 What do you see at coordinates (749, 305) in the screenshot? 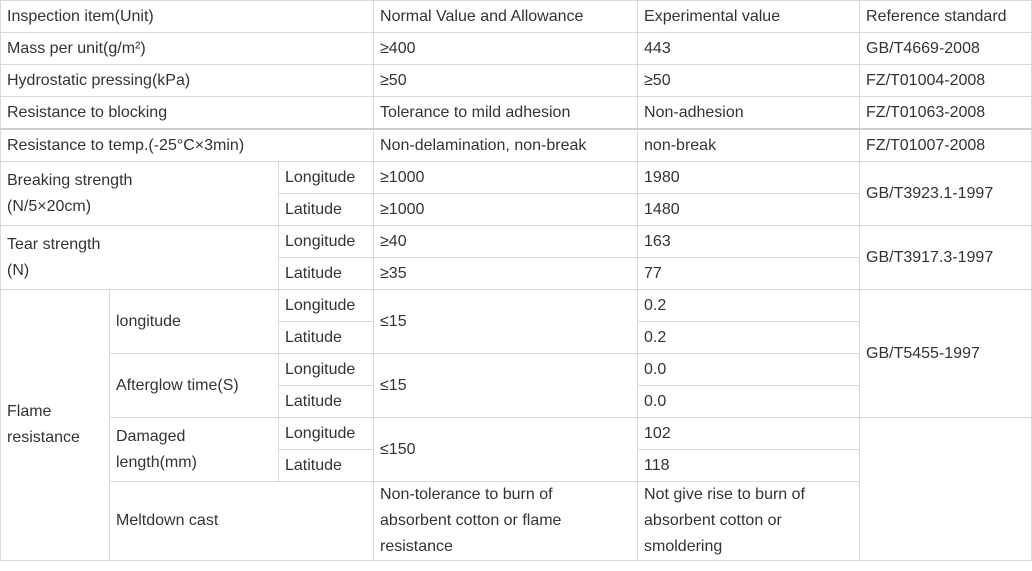
I see `flame-longitude-value-1: 0.2` at bounding box center [749, 305].